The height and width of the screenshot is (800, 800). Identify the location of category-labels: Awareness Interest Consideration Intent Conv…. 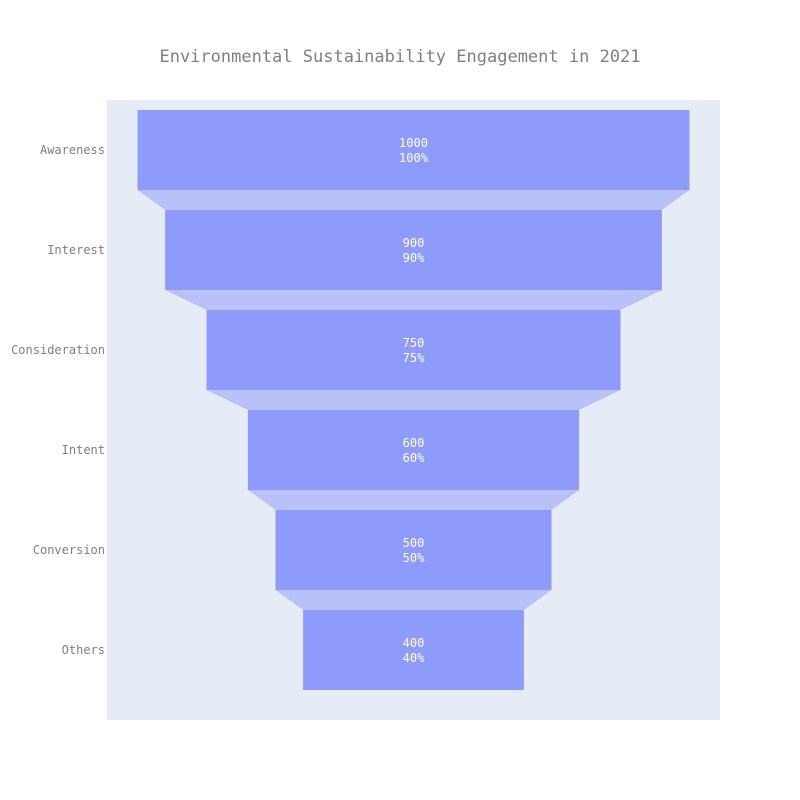
(58, 400).